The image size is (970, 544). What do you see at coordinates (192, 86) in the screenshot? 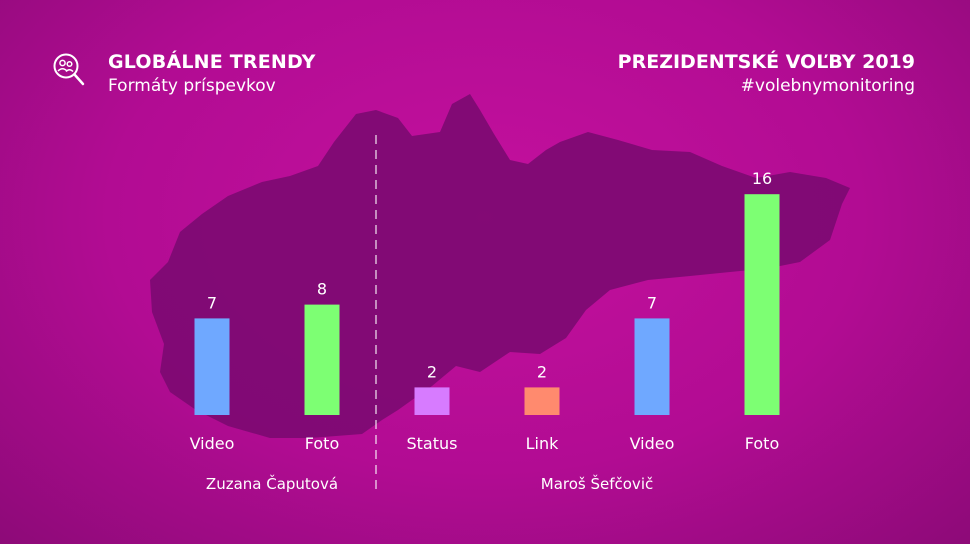
I see `page-subtitle: Formáty príspevkov` at bounding box center [192, 86].